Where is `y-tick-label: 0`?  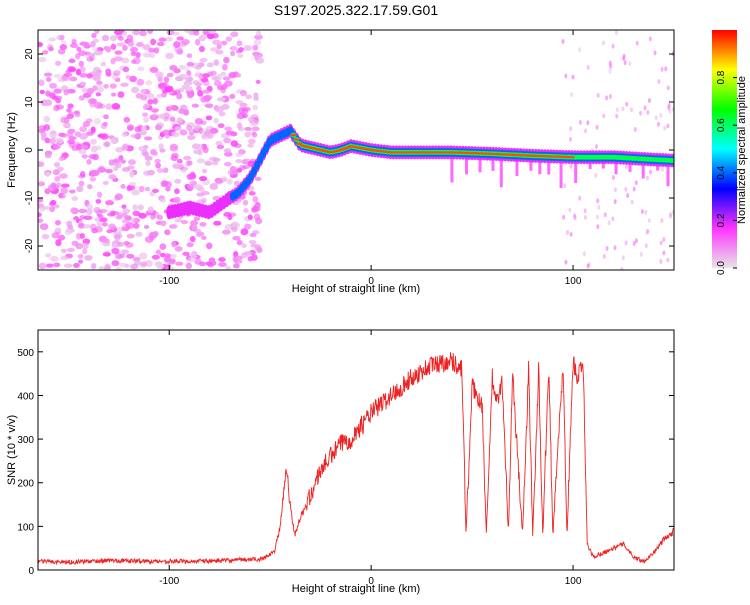
y-tick-label: 0 is located at coordinates (29, 150).